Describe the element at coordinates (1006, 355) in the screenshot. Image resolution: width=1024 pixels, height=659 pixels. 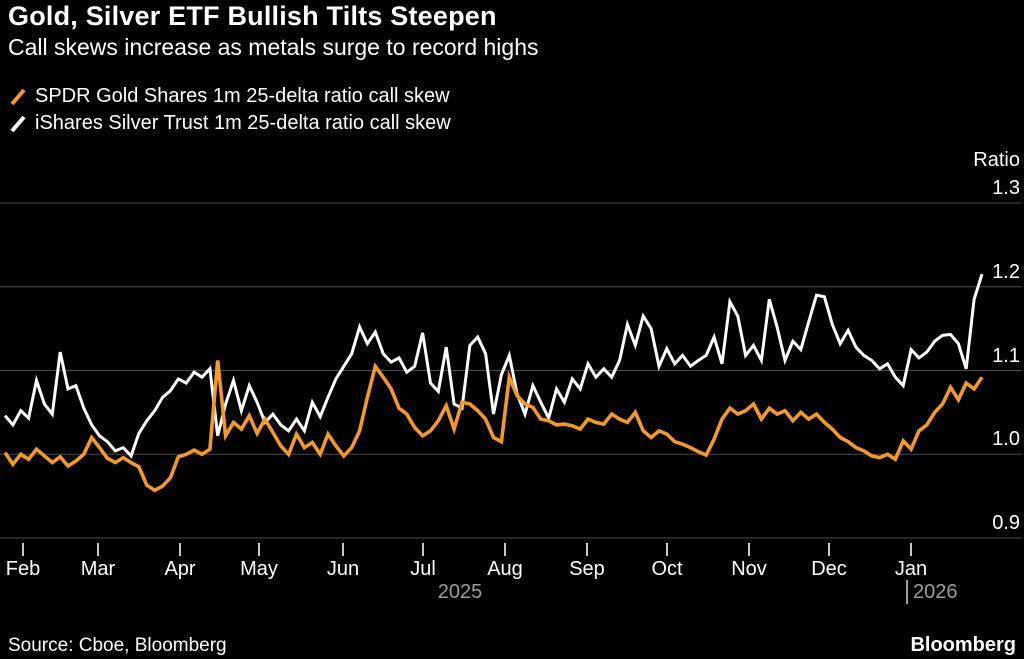
I see `y-tick-label-1.1: 1.1` at that location.